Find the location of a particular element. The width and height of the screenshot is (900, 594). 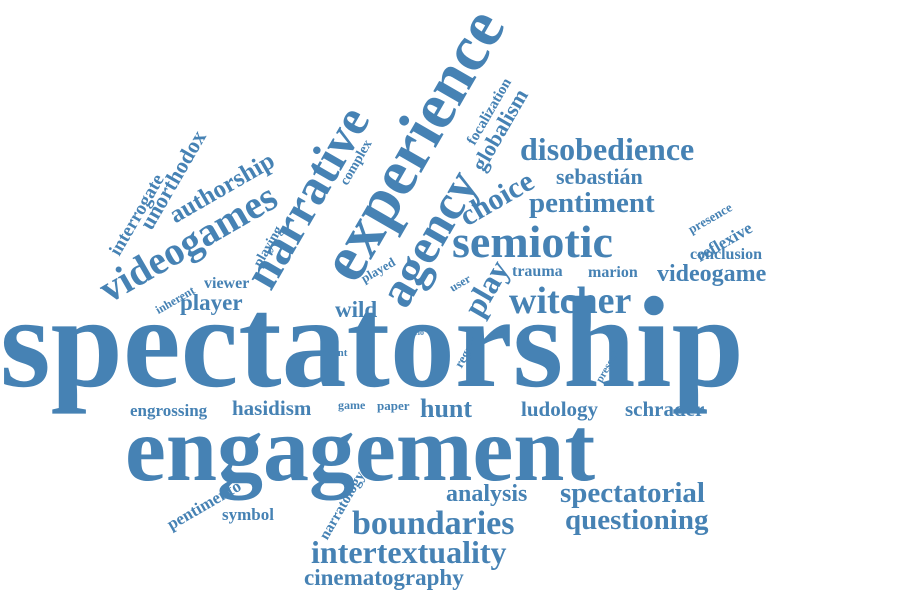

word-schrader: schrader is located at coordinates (665, 409).